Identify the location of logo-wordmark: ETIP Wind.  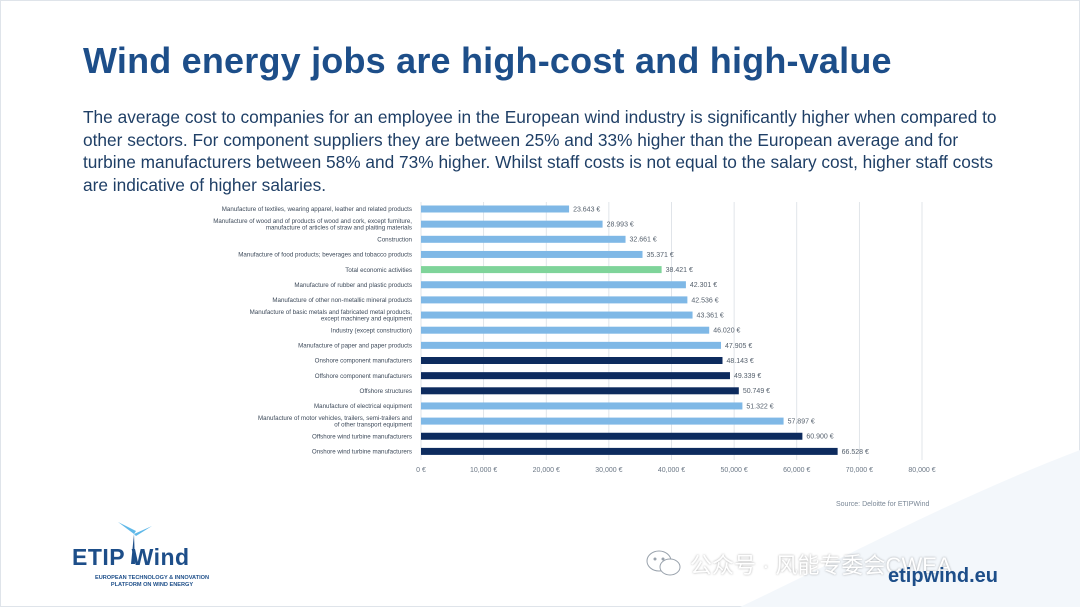
(131, 557).